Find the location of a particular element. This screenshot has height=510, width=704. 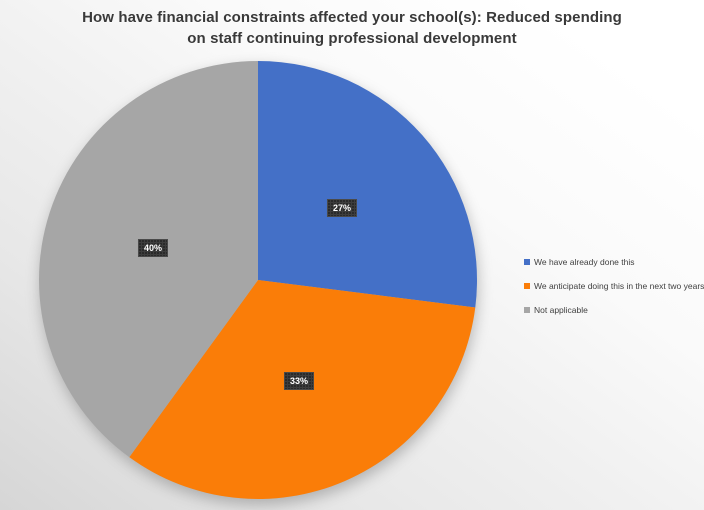

data-label-anticipate: 33% is located at coordinates (299, 381).